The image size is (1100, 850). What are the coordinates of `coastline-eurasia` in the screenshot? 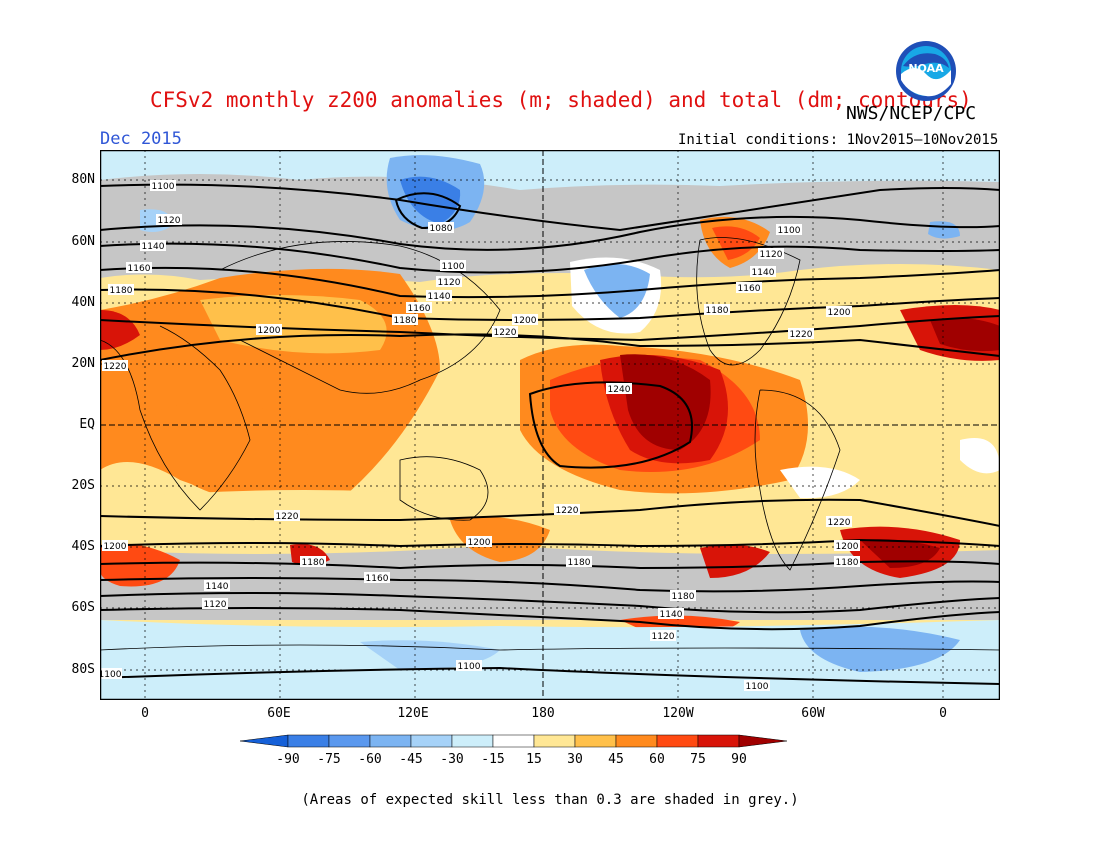 It's located at (360, 317).